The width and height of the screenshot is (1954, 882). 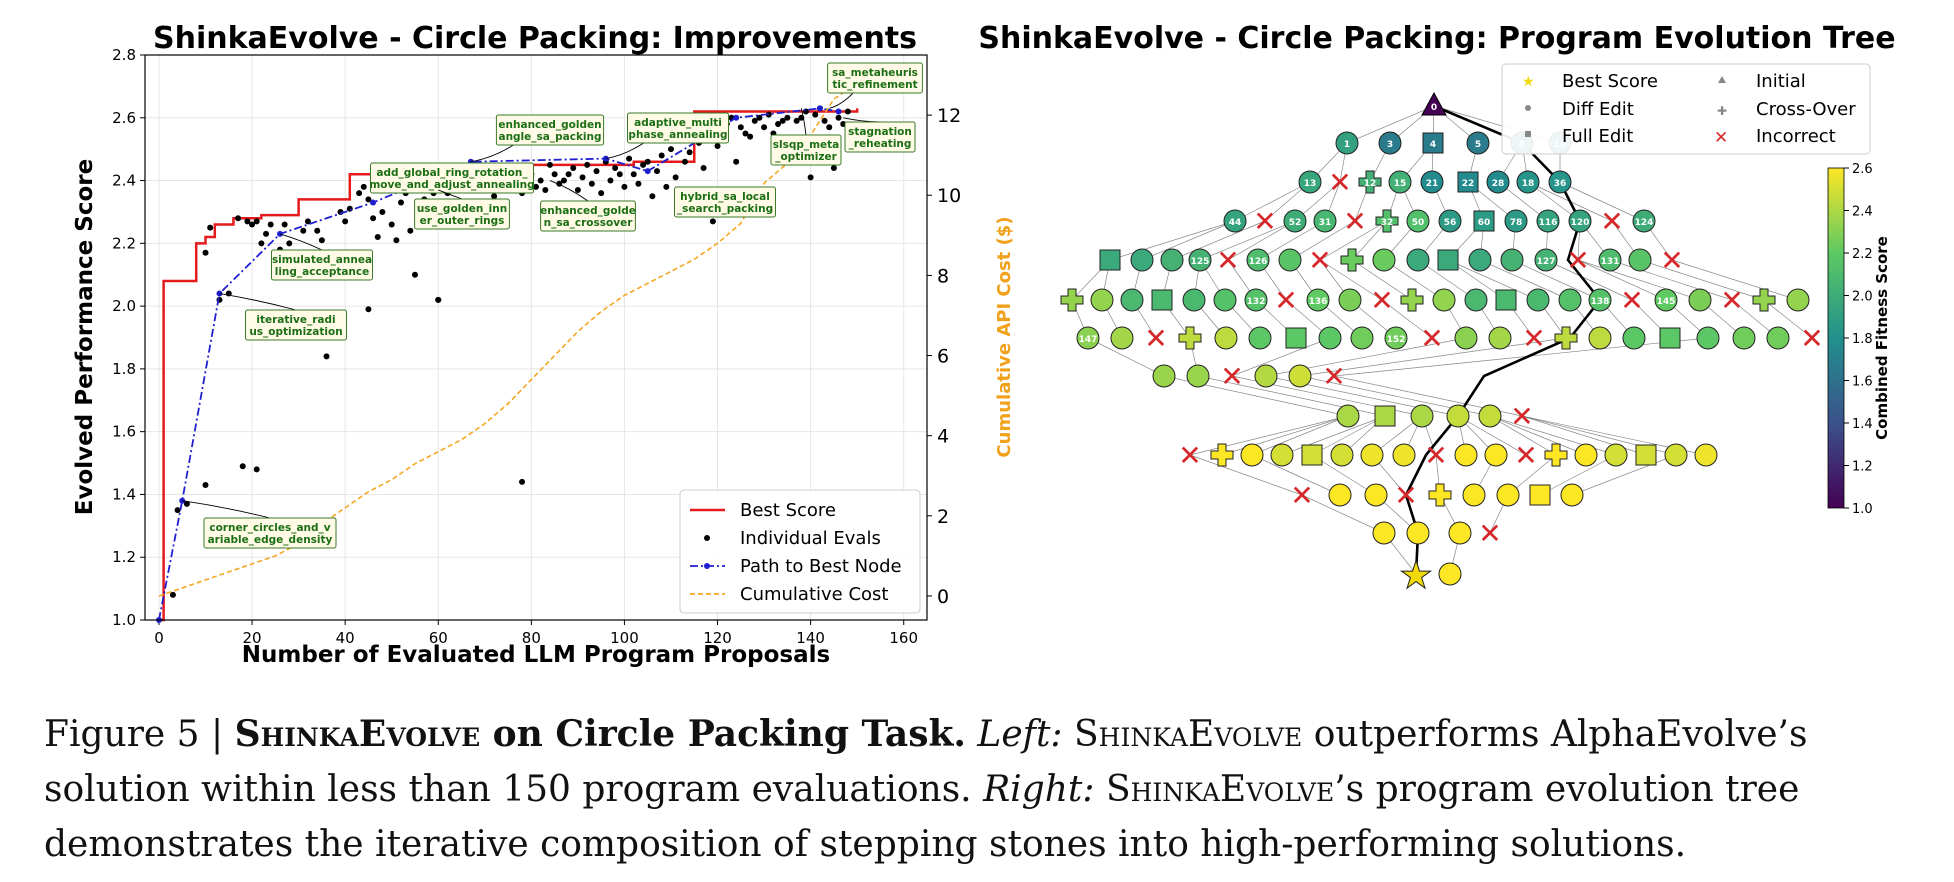 What do you see at coordinates (821, 566) in the screenshot?
I see `legend-path: Path to Best Node` at bounding box center [821, 566].